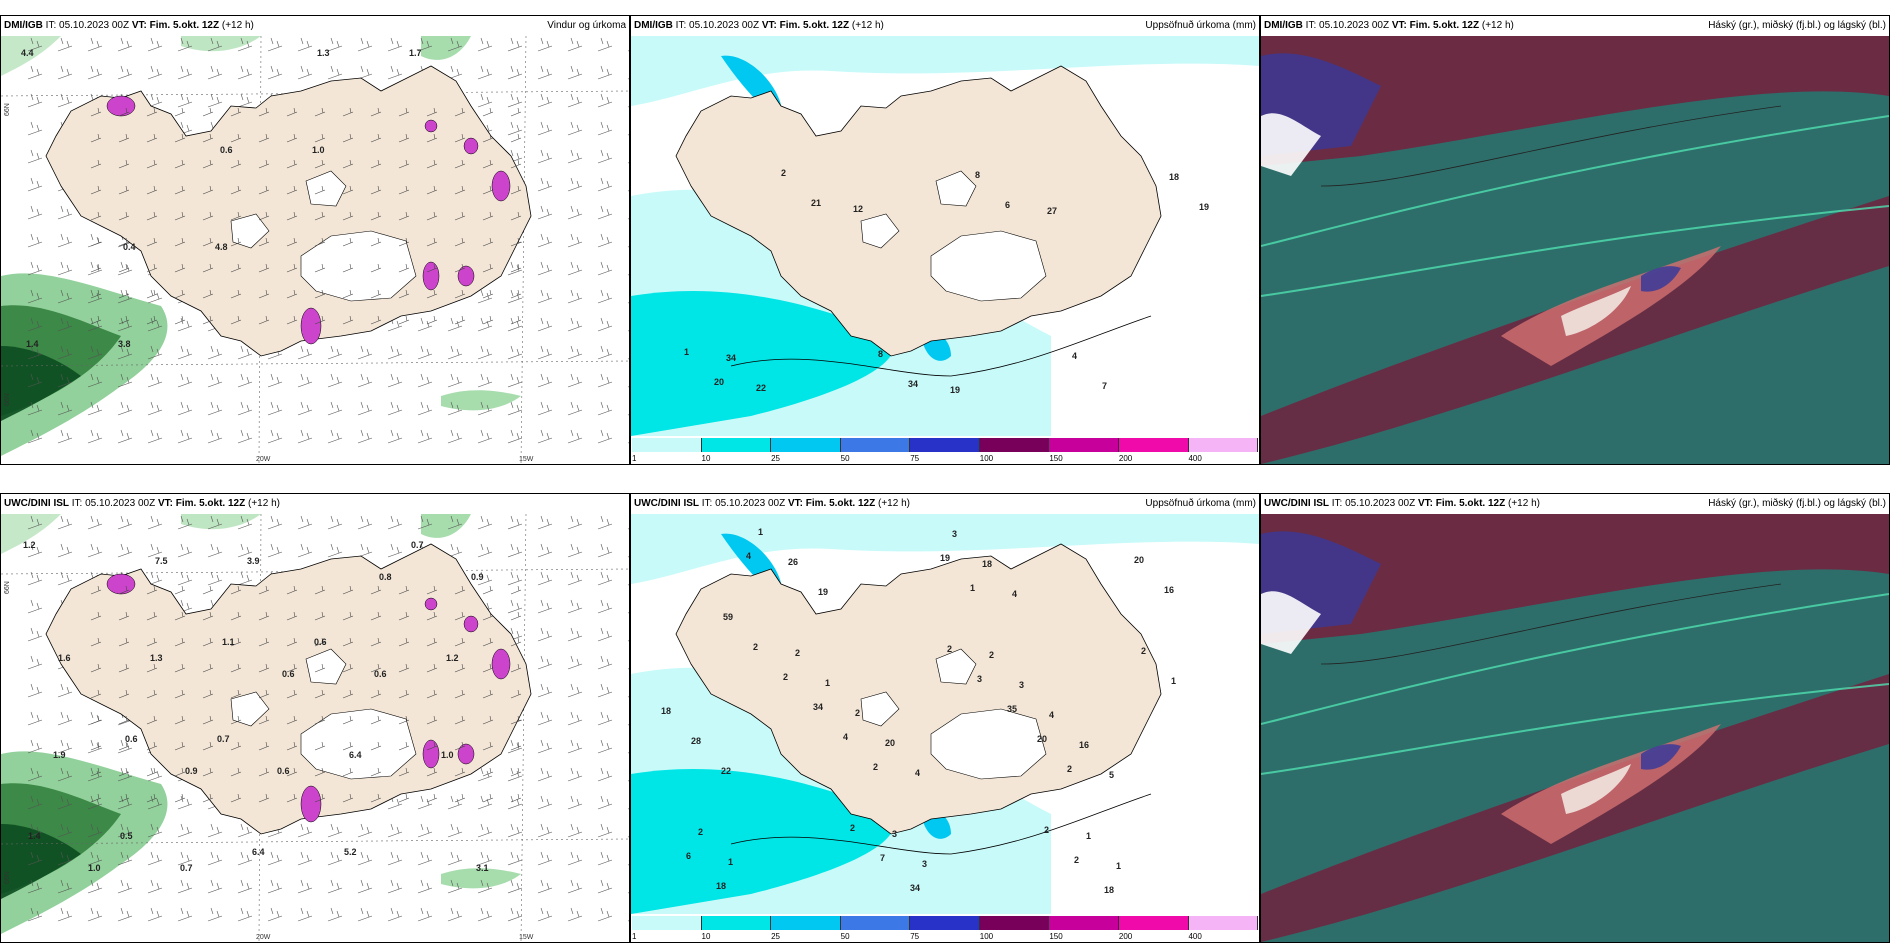  What do you see at coordinates (776, 458) in the screenshot?
I see `legend-tick-label: 25` at bounding box center [776, 458].